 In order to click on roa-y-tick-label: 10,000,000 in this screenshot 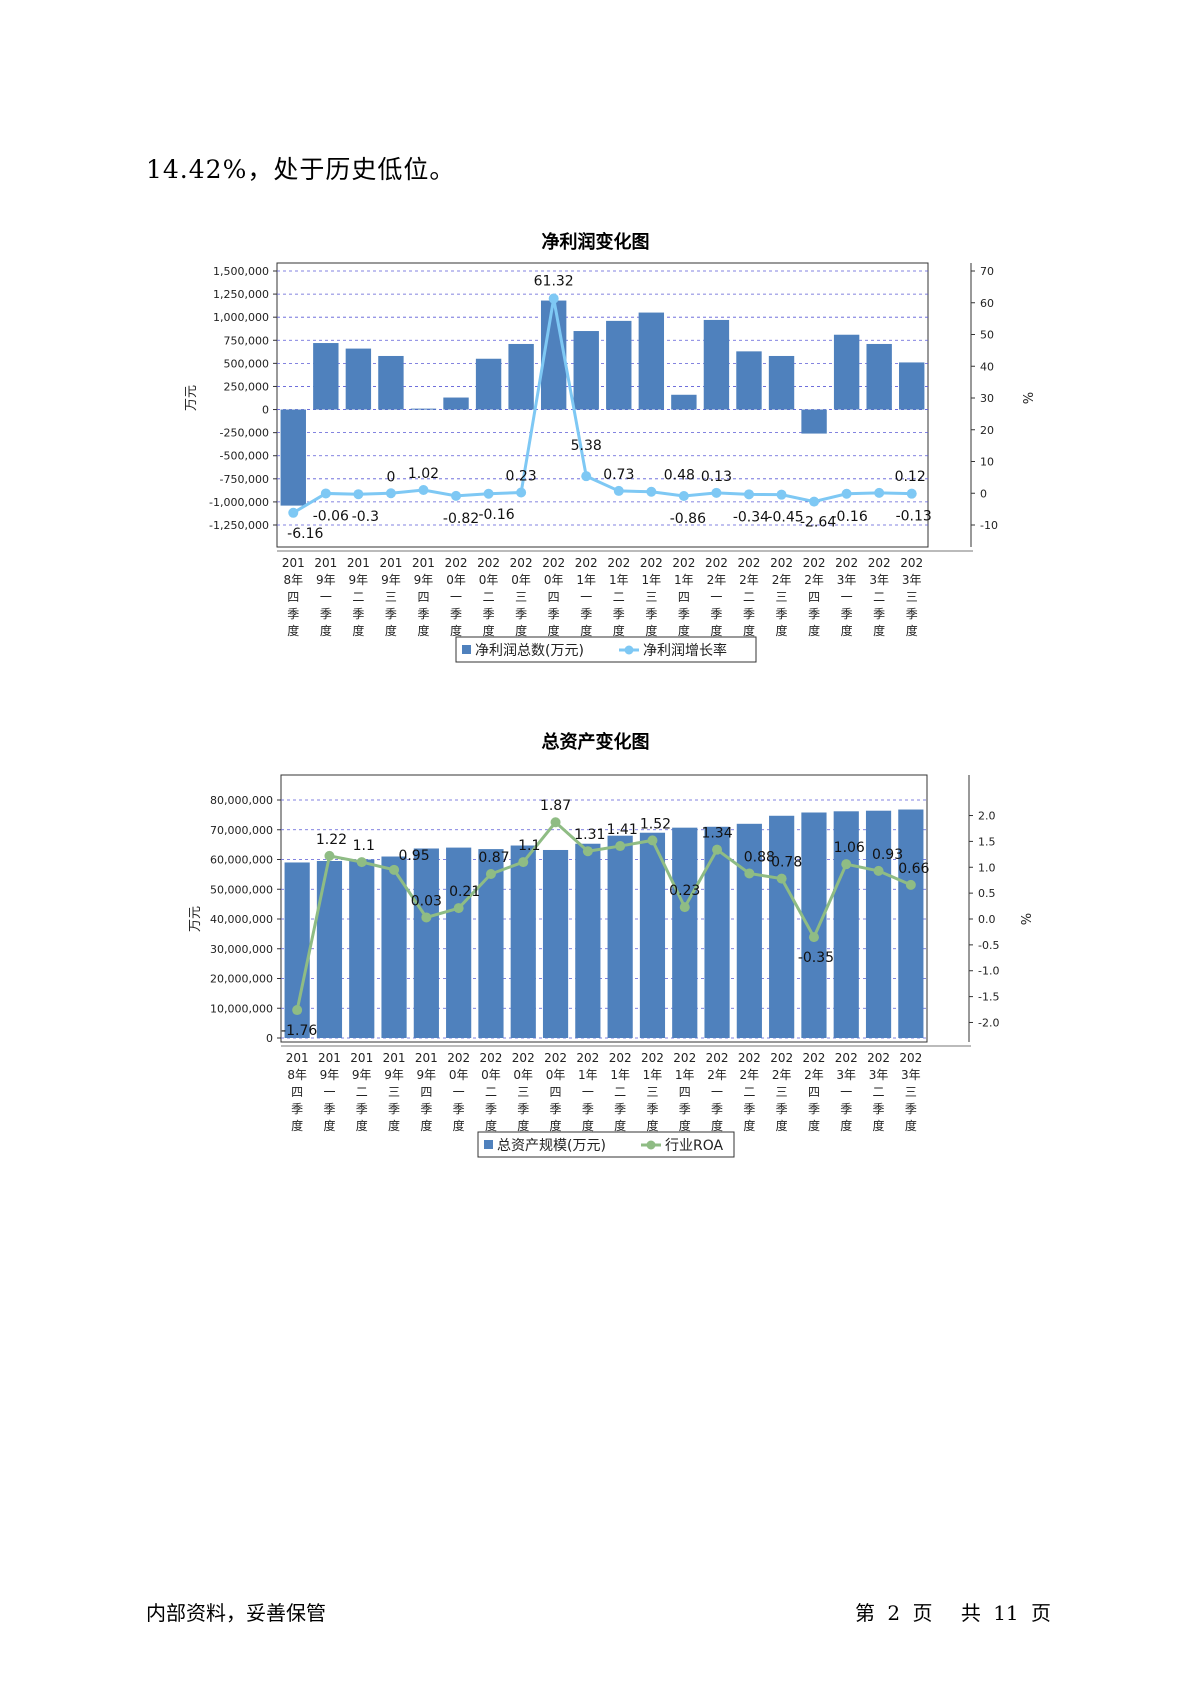, I will do `click(241, 1008)`.